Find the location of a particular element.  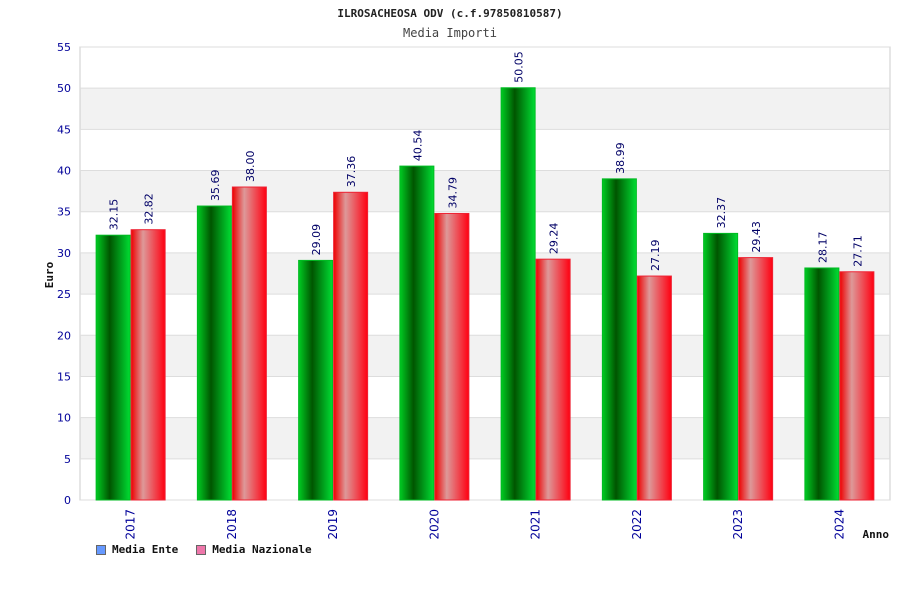

data-label: 38.00 is located at coordinates (250, 167).